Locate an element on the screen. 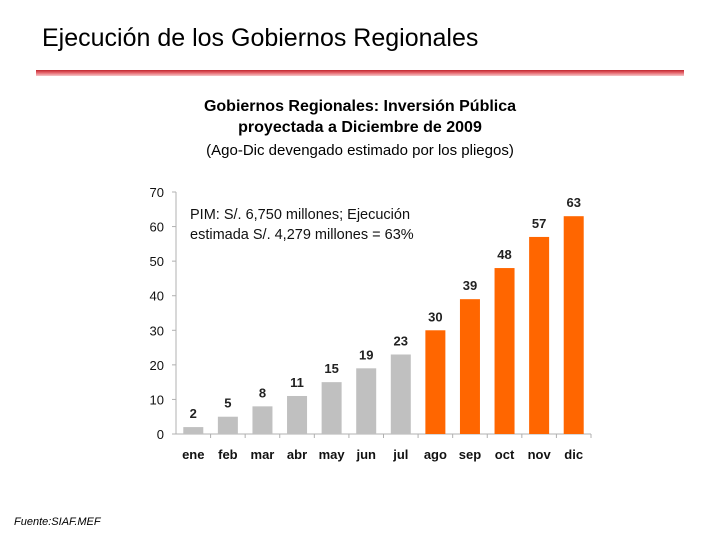  y-tick-label: 60 is located at coordinates (157, 227).